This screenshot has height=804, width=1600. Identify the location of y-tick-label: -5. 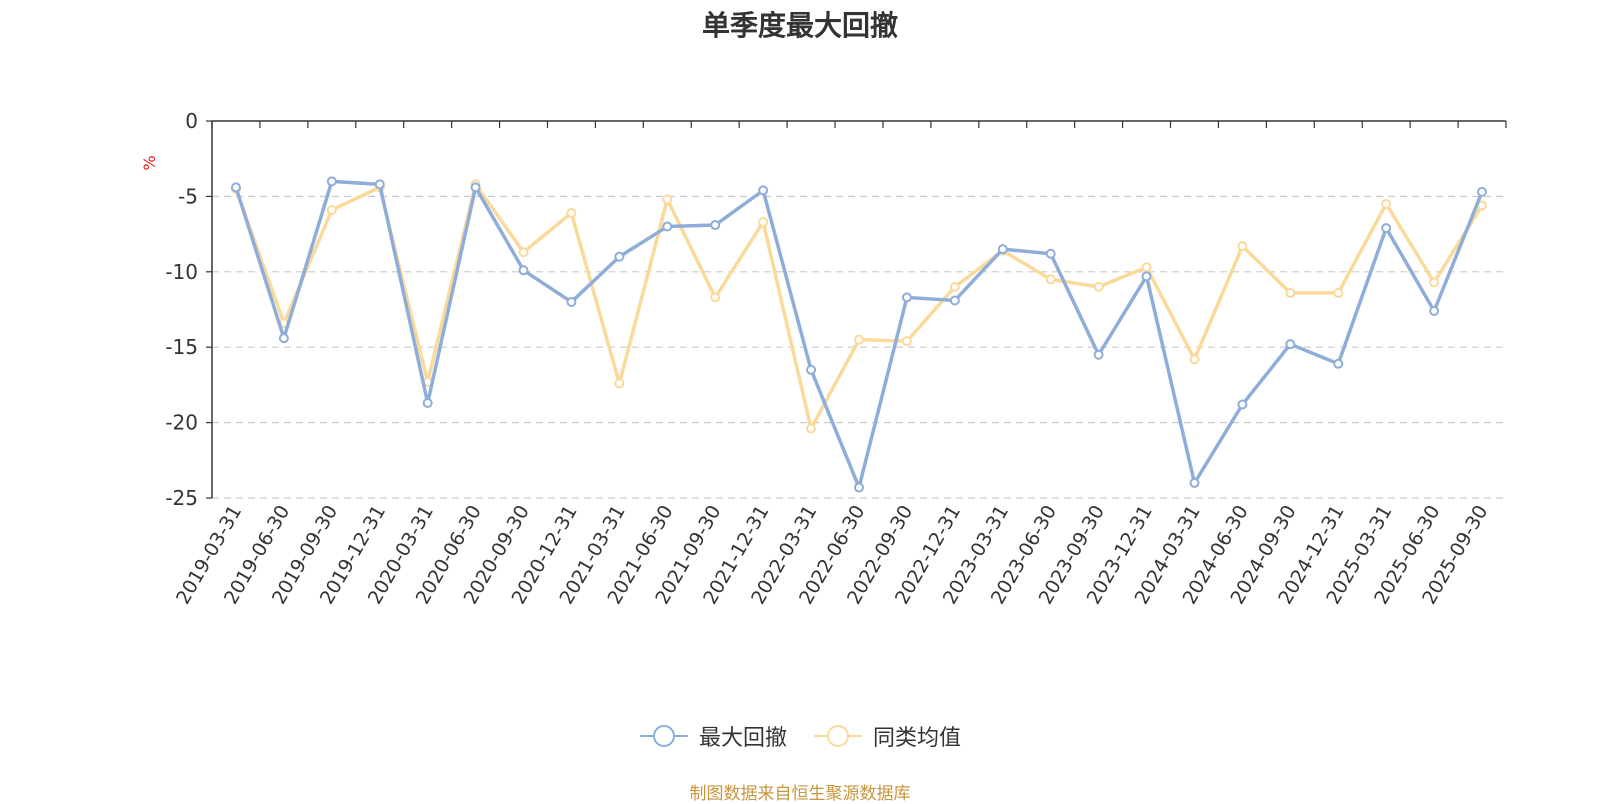
(188, 196).